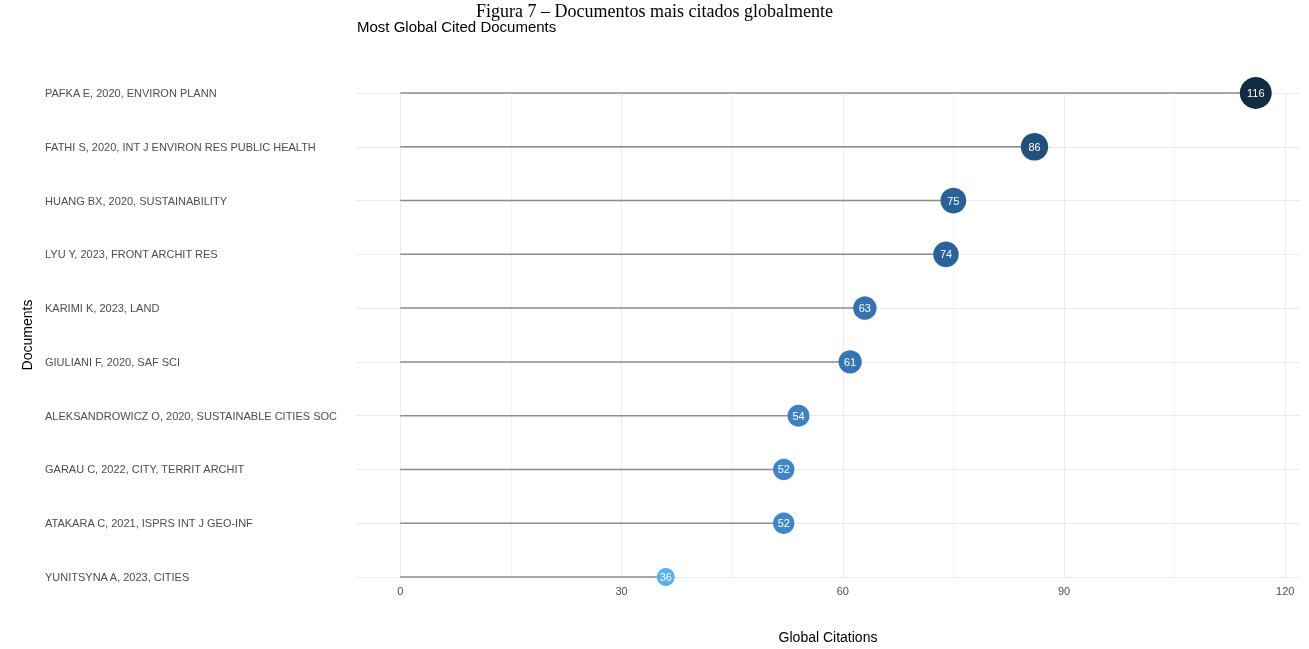  Describe the element at coordinates (665, 577) in the screenshot. I see `data-label: 36` at that location.